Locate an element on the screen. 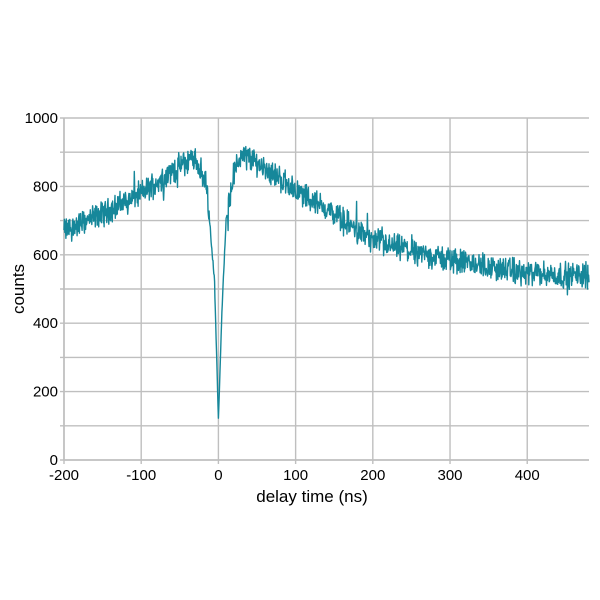 This screenshot has width=600, height=600. x-tick-label: 300 is located at coordinates (450, 475).